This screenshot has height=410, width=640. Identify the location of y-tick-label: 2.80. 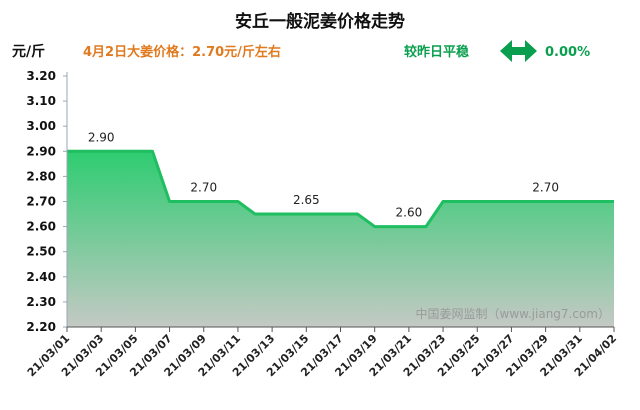
(41, 176).